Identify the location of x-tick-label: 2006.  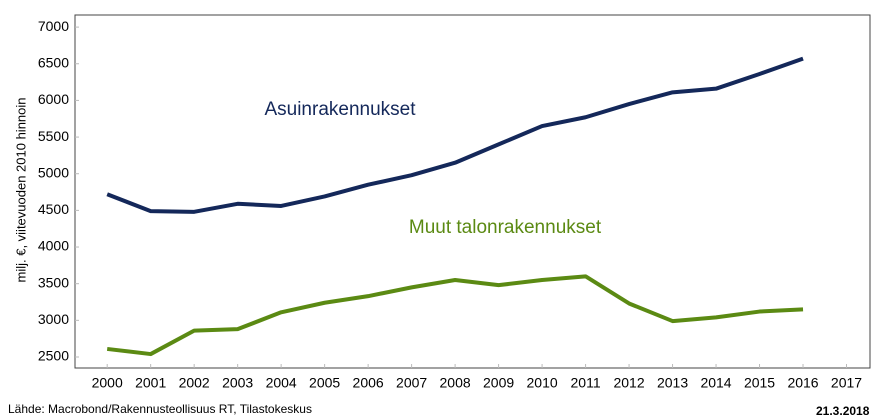
(368, 383).